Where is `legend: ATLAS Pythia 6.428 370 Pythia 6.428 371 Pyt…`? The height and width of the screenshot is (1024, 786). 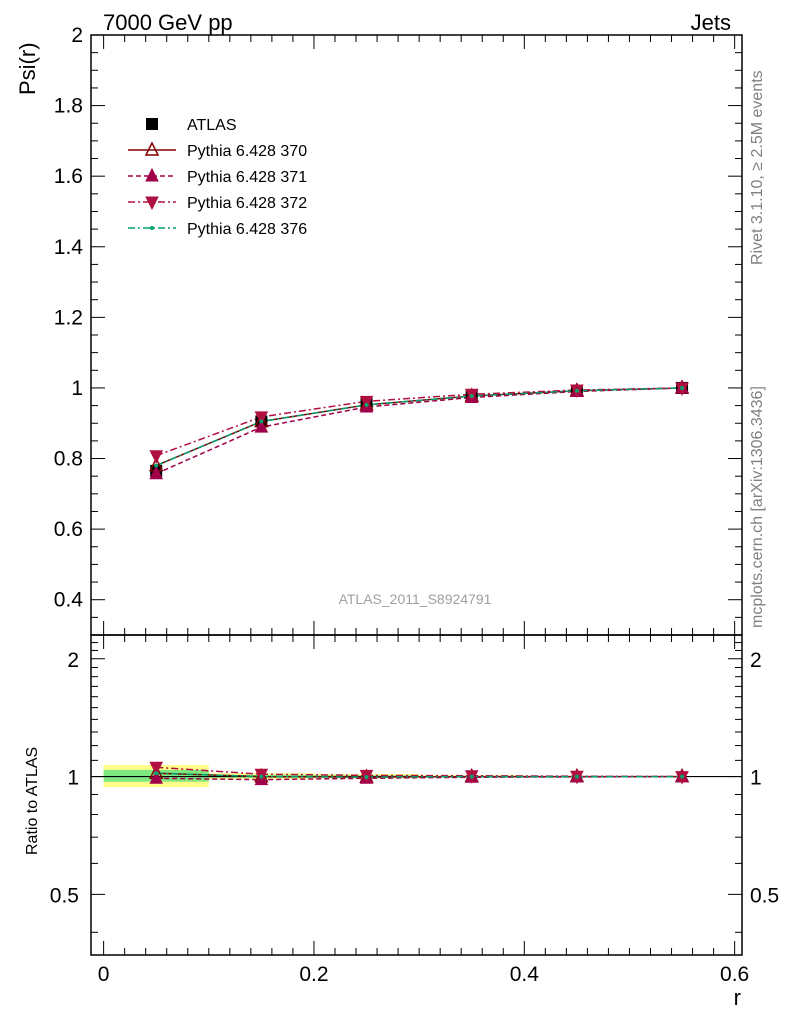
legend: ATLAS Pythia 6.428 370 Pythia 6.428 371 Pyt… is located at coordinates (217, 177).